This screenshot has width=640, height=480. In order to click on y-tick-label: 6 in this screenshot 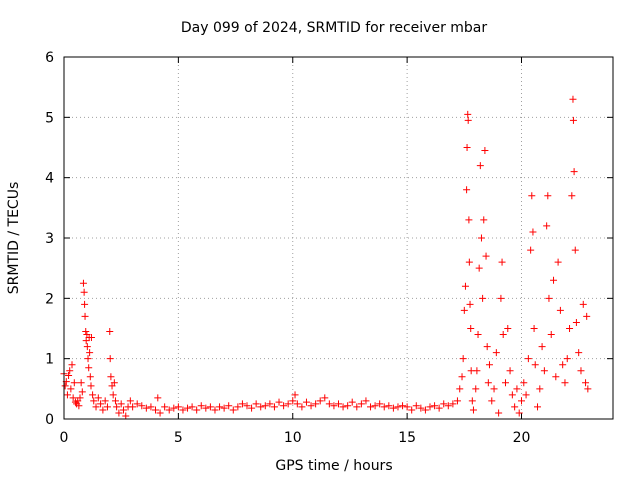, I will do `click(49, 58)`.